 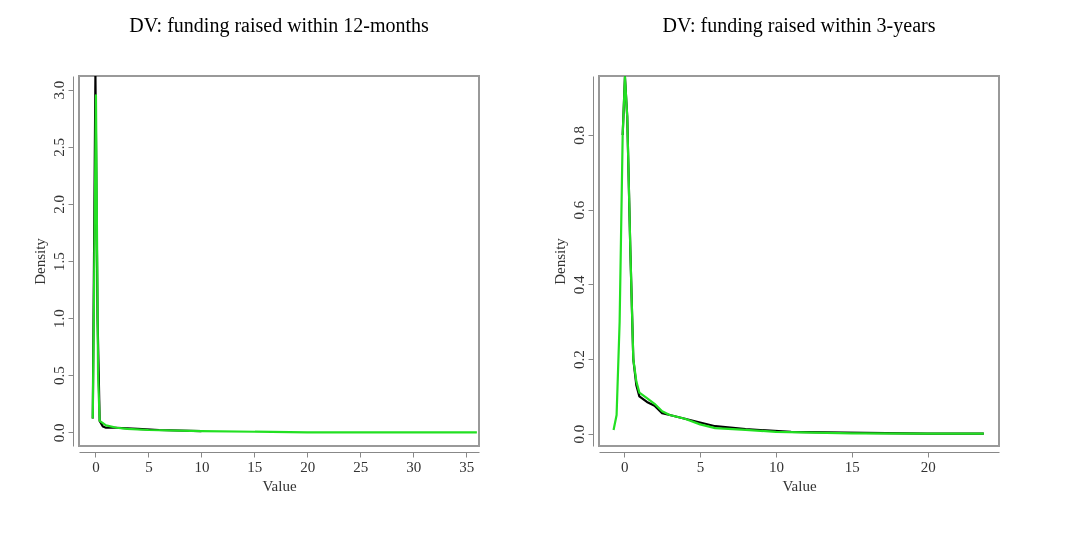 What do you see at coordinates (578, 210) in the screenshot?
I see `y-tick-label: 0.6` at bounding box center [578, 210].